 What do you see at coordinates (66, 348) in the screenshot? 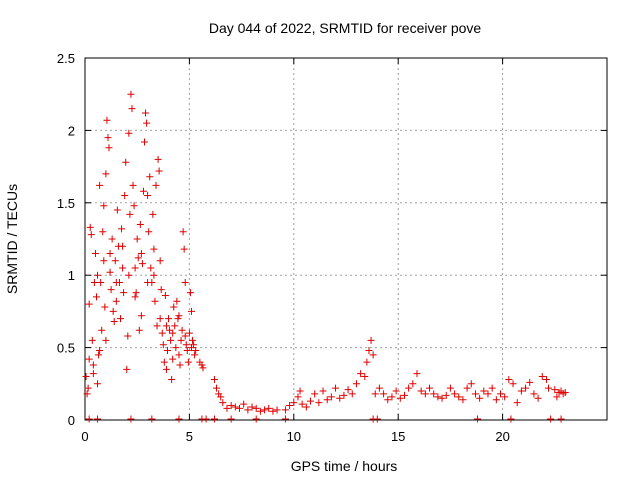
I see `y-tick-label: 0.5` at bounding box center [66, 348].